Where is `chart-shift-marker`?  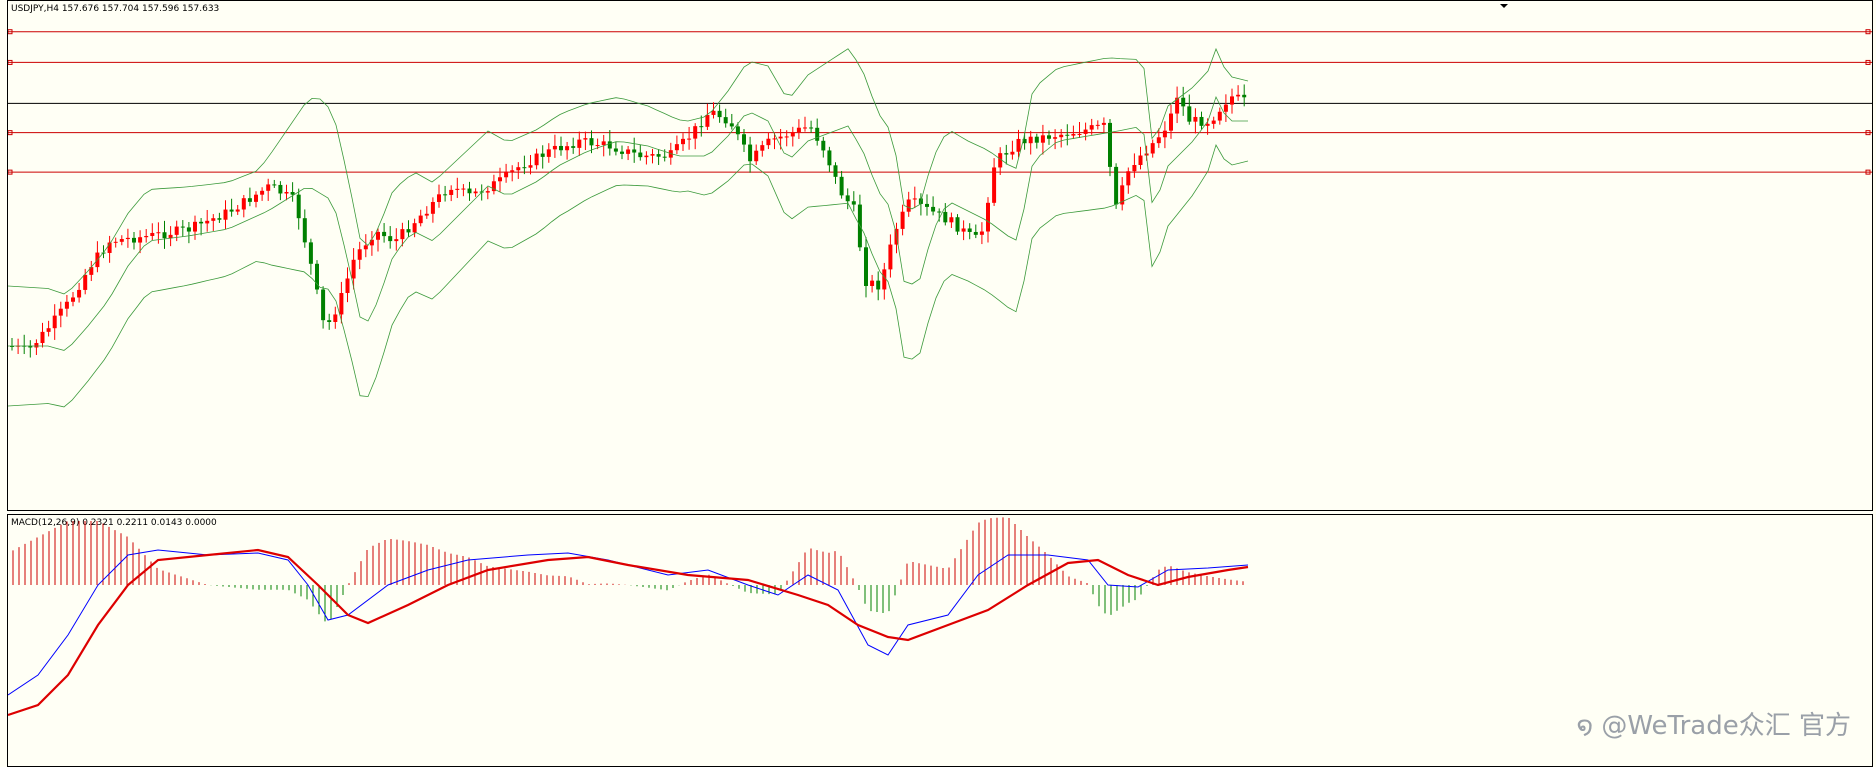
chart-shift-marker is located at coordinates (1504, 6).